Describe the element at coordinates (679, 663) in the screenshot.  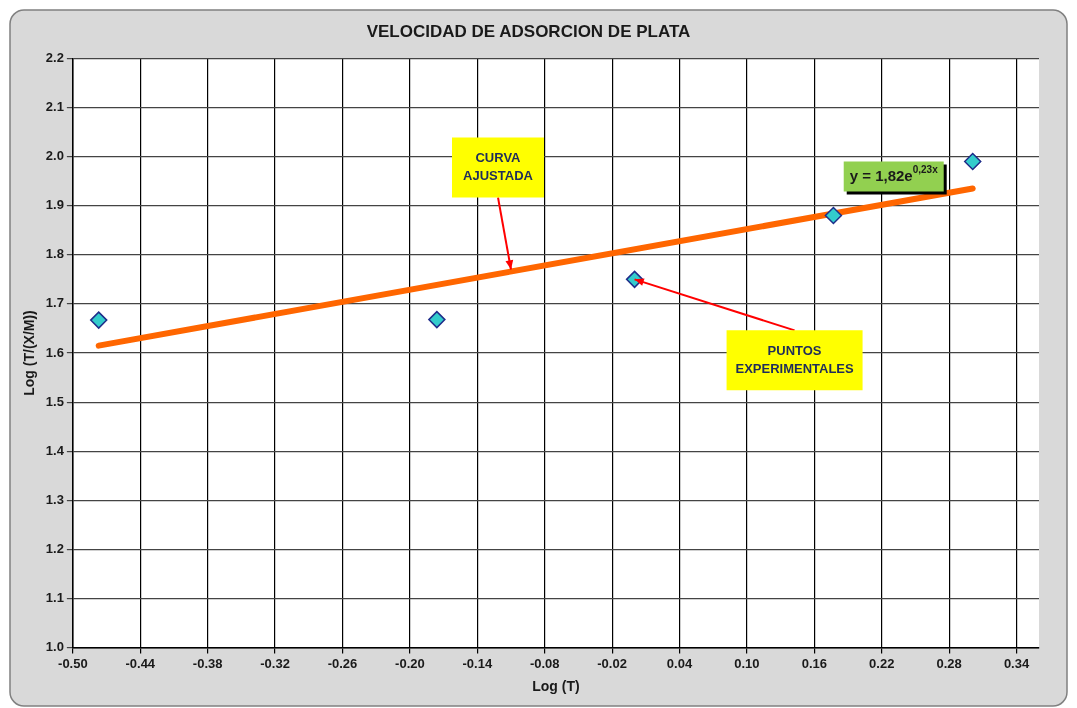
I see `x-tick-label: 0.04` at that location.